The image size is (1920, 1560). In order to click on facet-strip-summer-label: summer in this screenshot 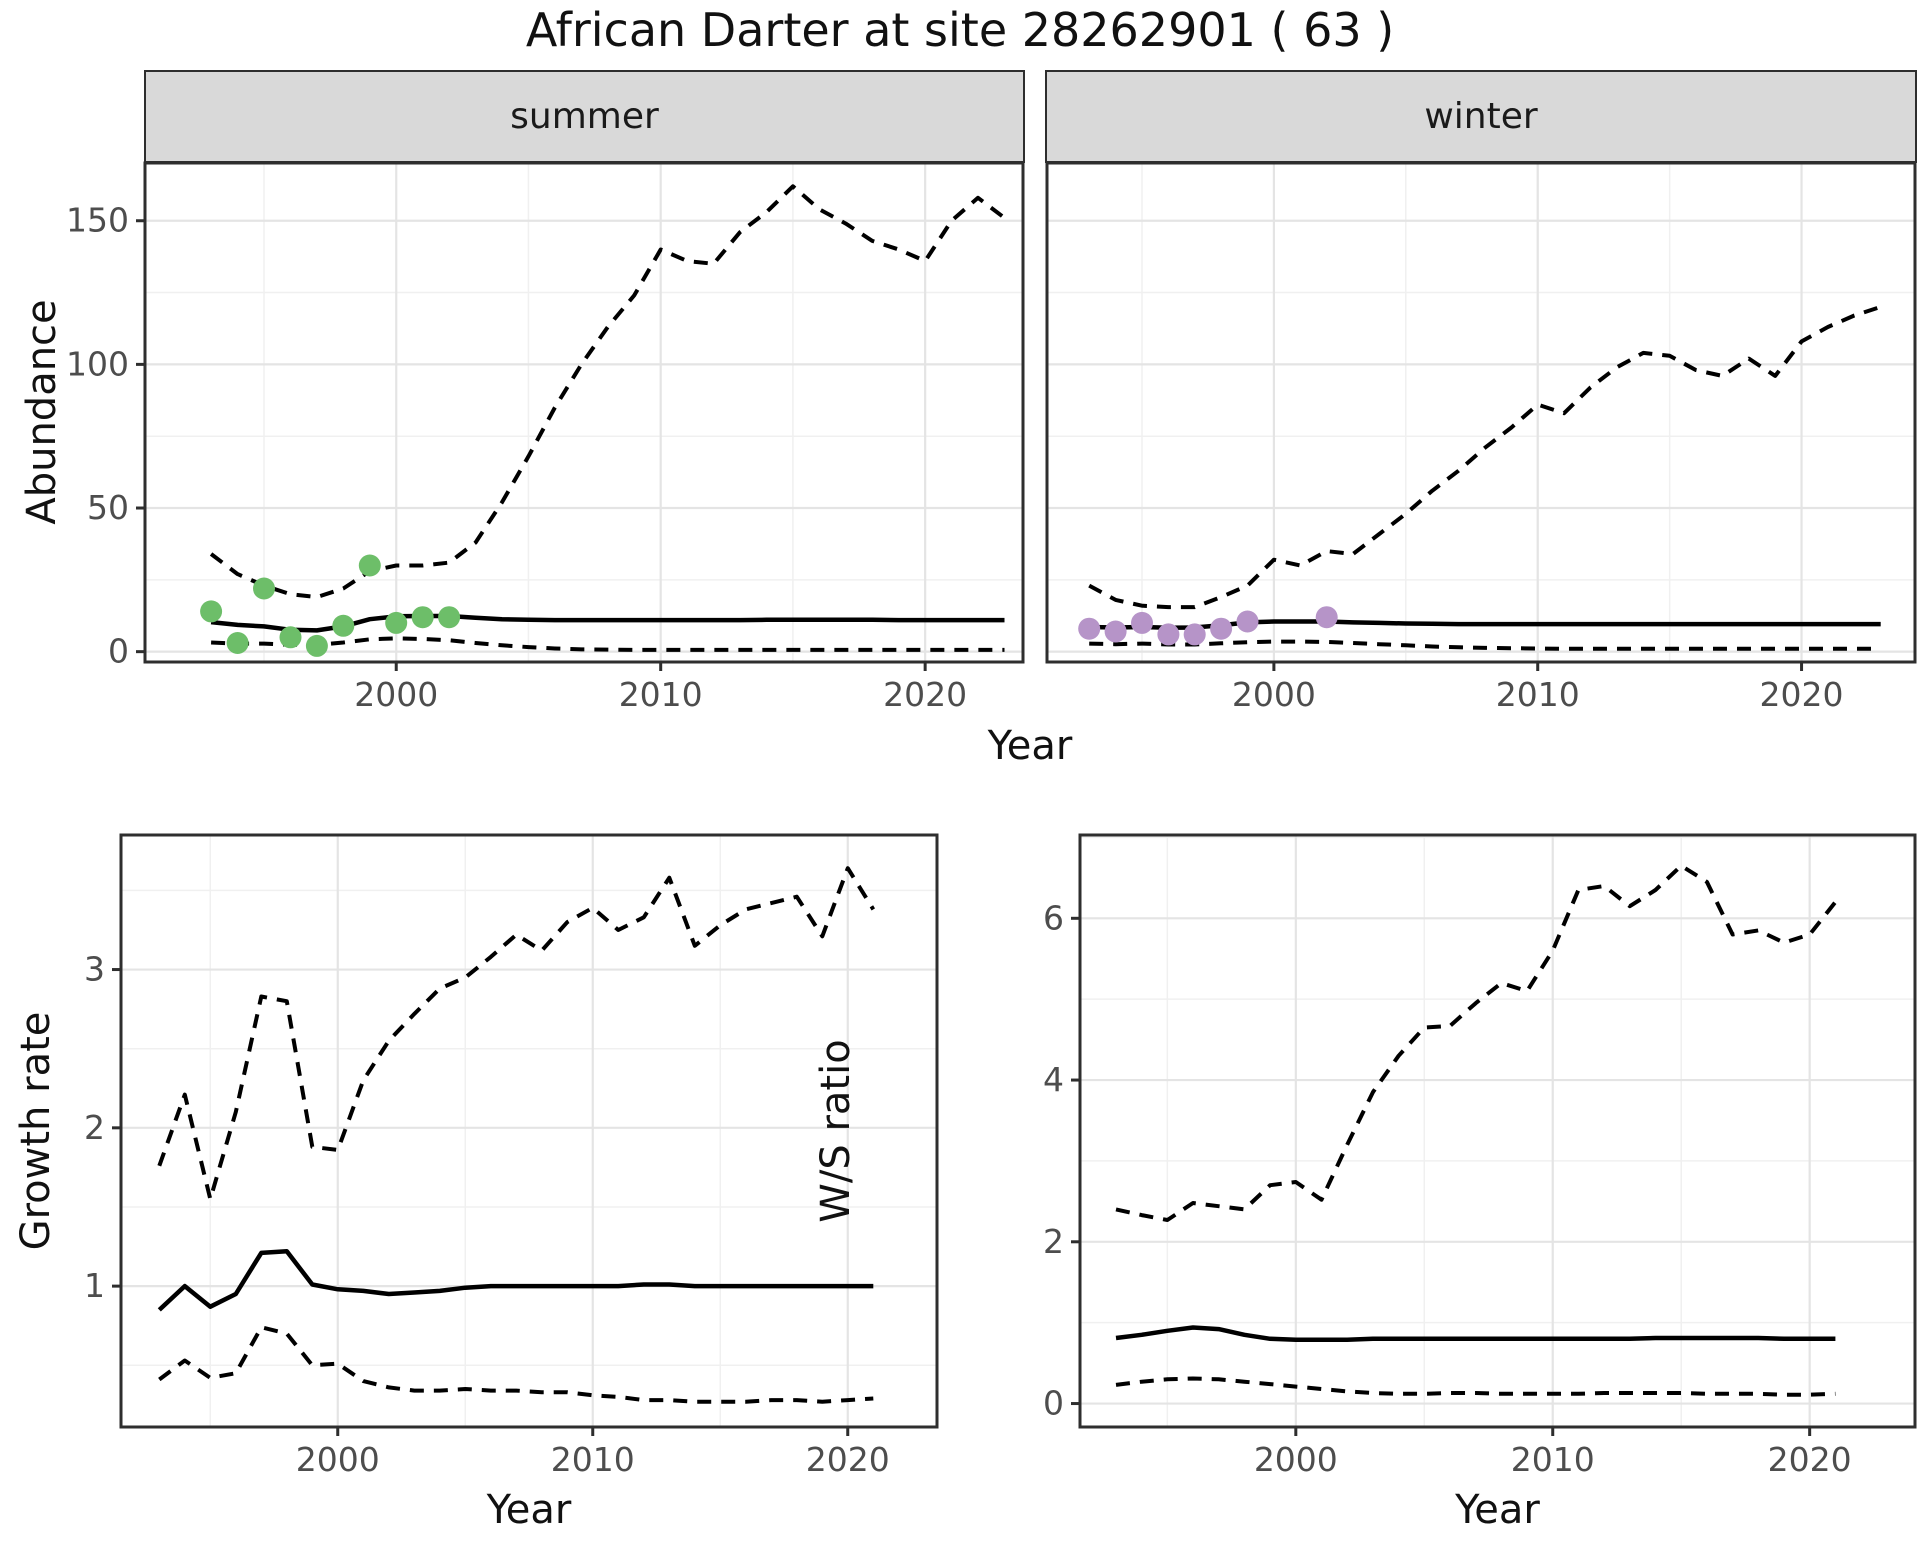, I will do `click(584, 116)`.